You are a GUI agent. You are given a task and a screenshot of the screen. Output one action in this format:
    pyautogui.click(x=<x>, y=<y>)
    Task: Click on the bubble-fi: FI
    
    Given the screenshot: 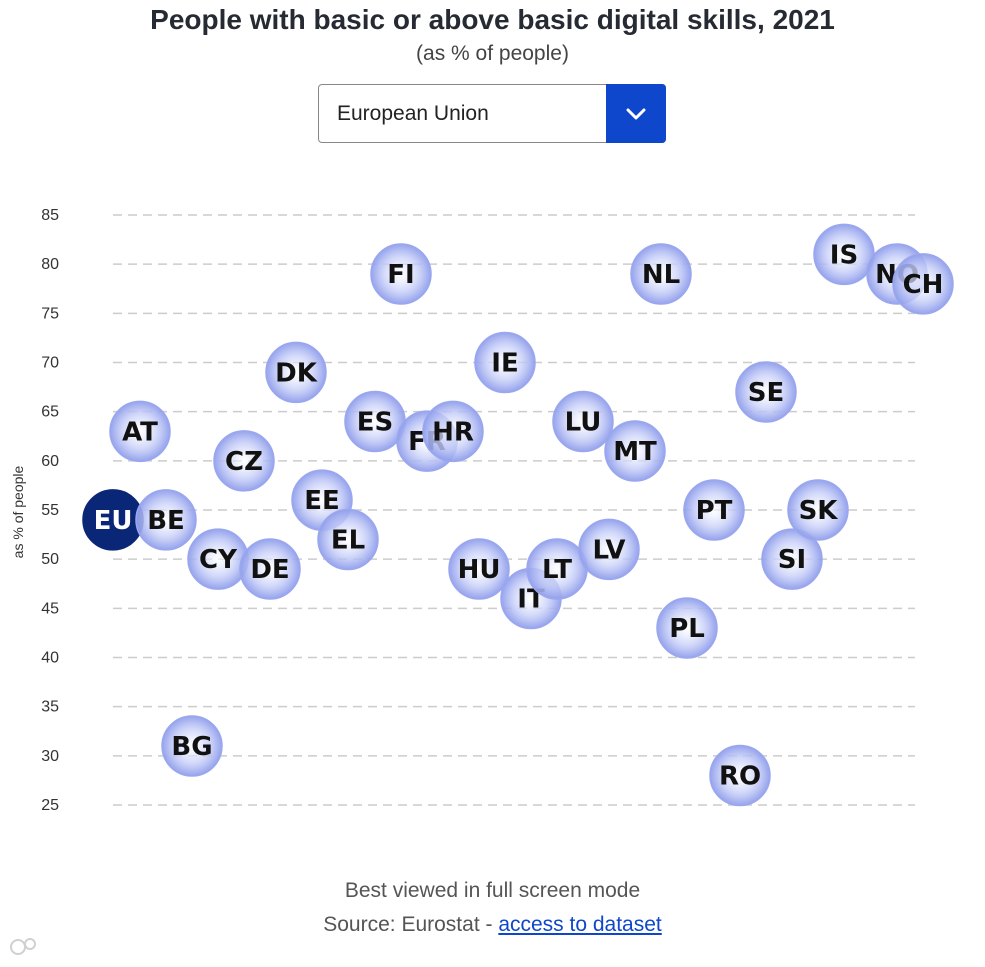 What is the action you would take?
    pyautogui.click(x=401, y=274)
    